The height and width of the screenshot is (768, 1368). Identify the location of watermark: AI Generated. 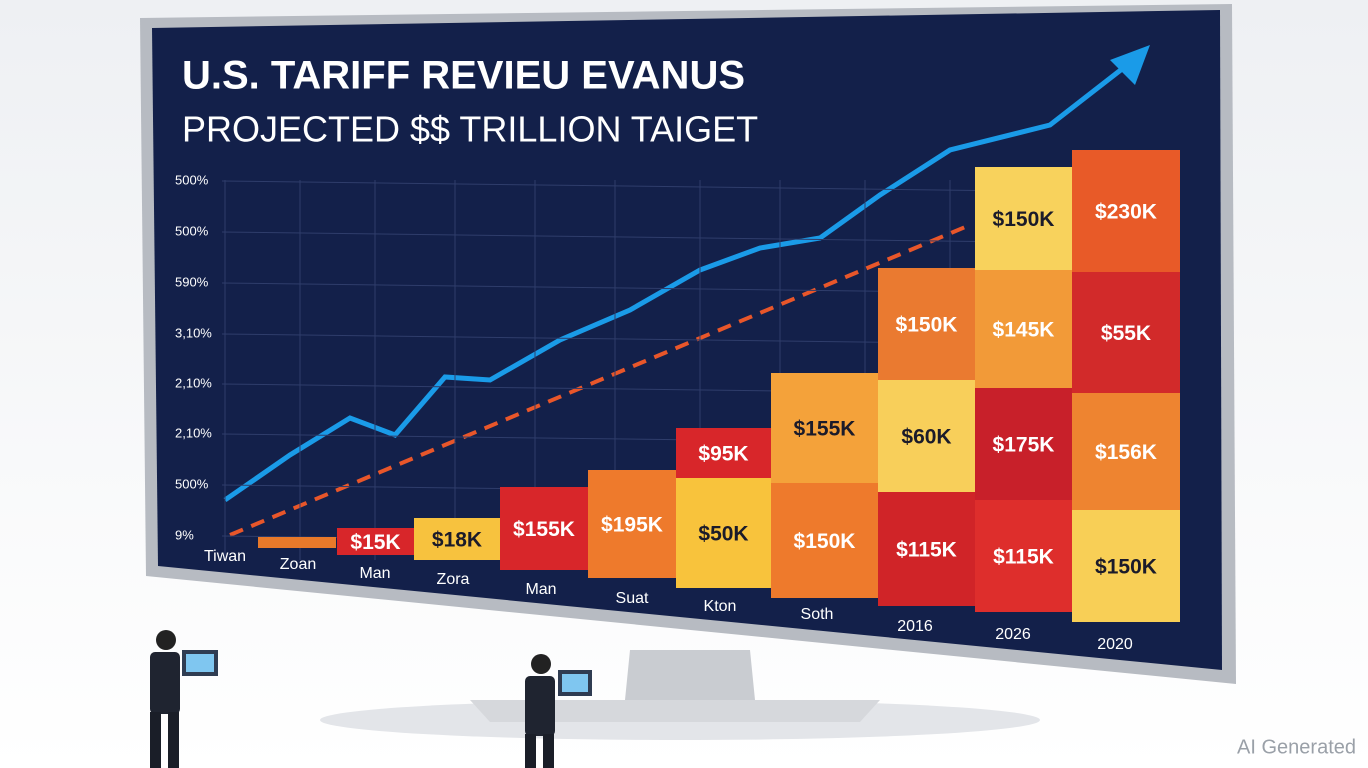
(1296, 747).